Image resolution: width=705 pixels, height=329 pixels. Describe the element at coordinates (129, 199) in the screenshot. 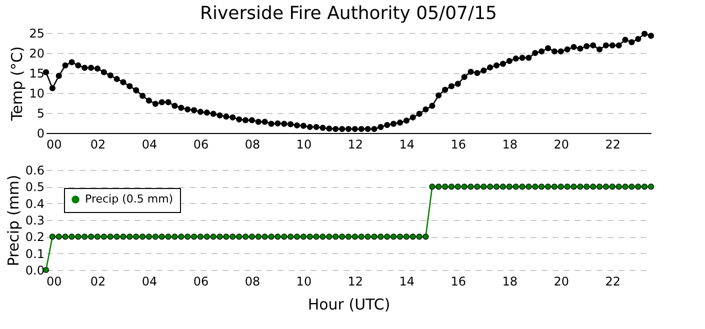

I see `legend-label: Precip (0.5 mm)` at that location.